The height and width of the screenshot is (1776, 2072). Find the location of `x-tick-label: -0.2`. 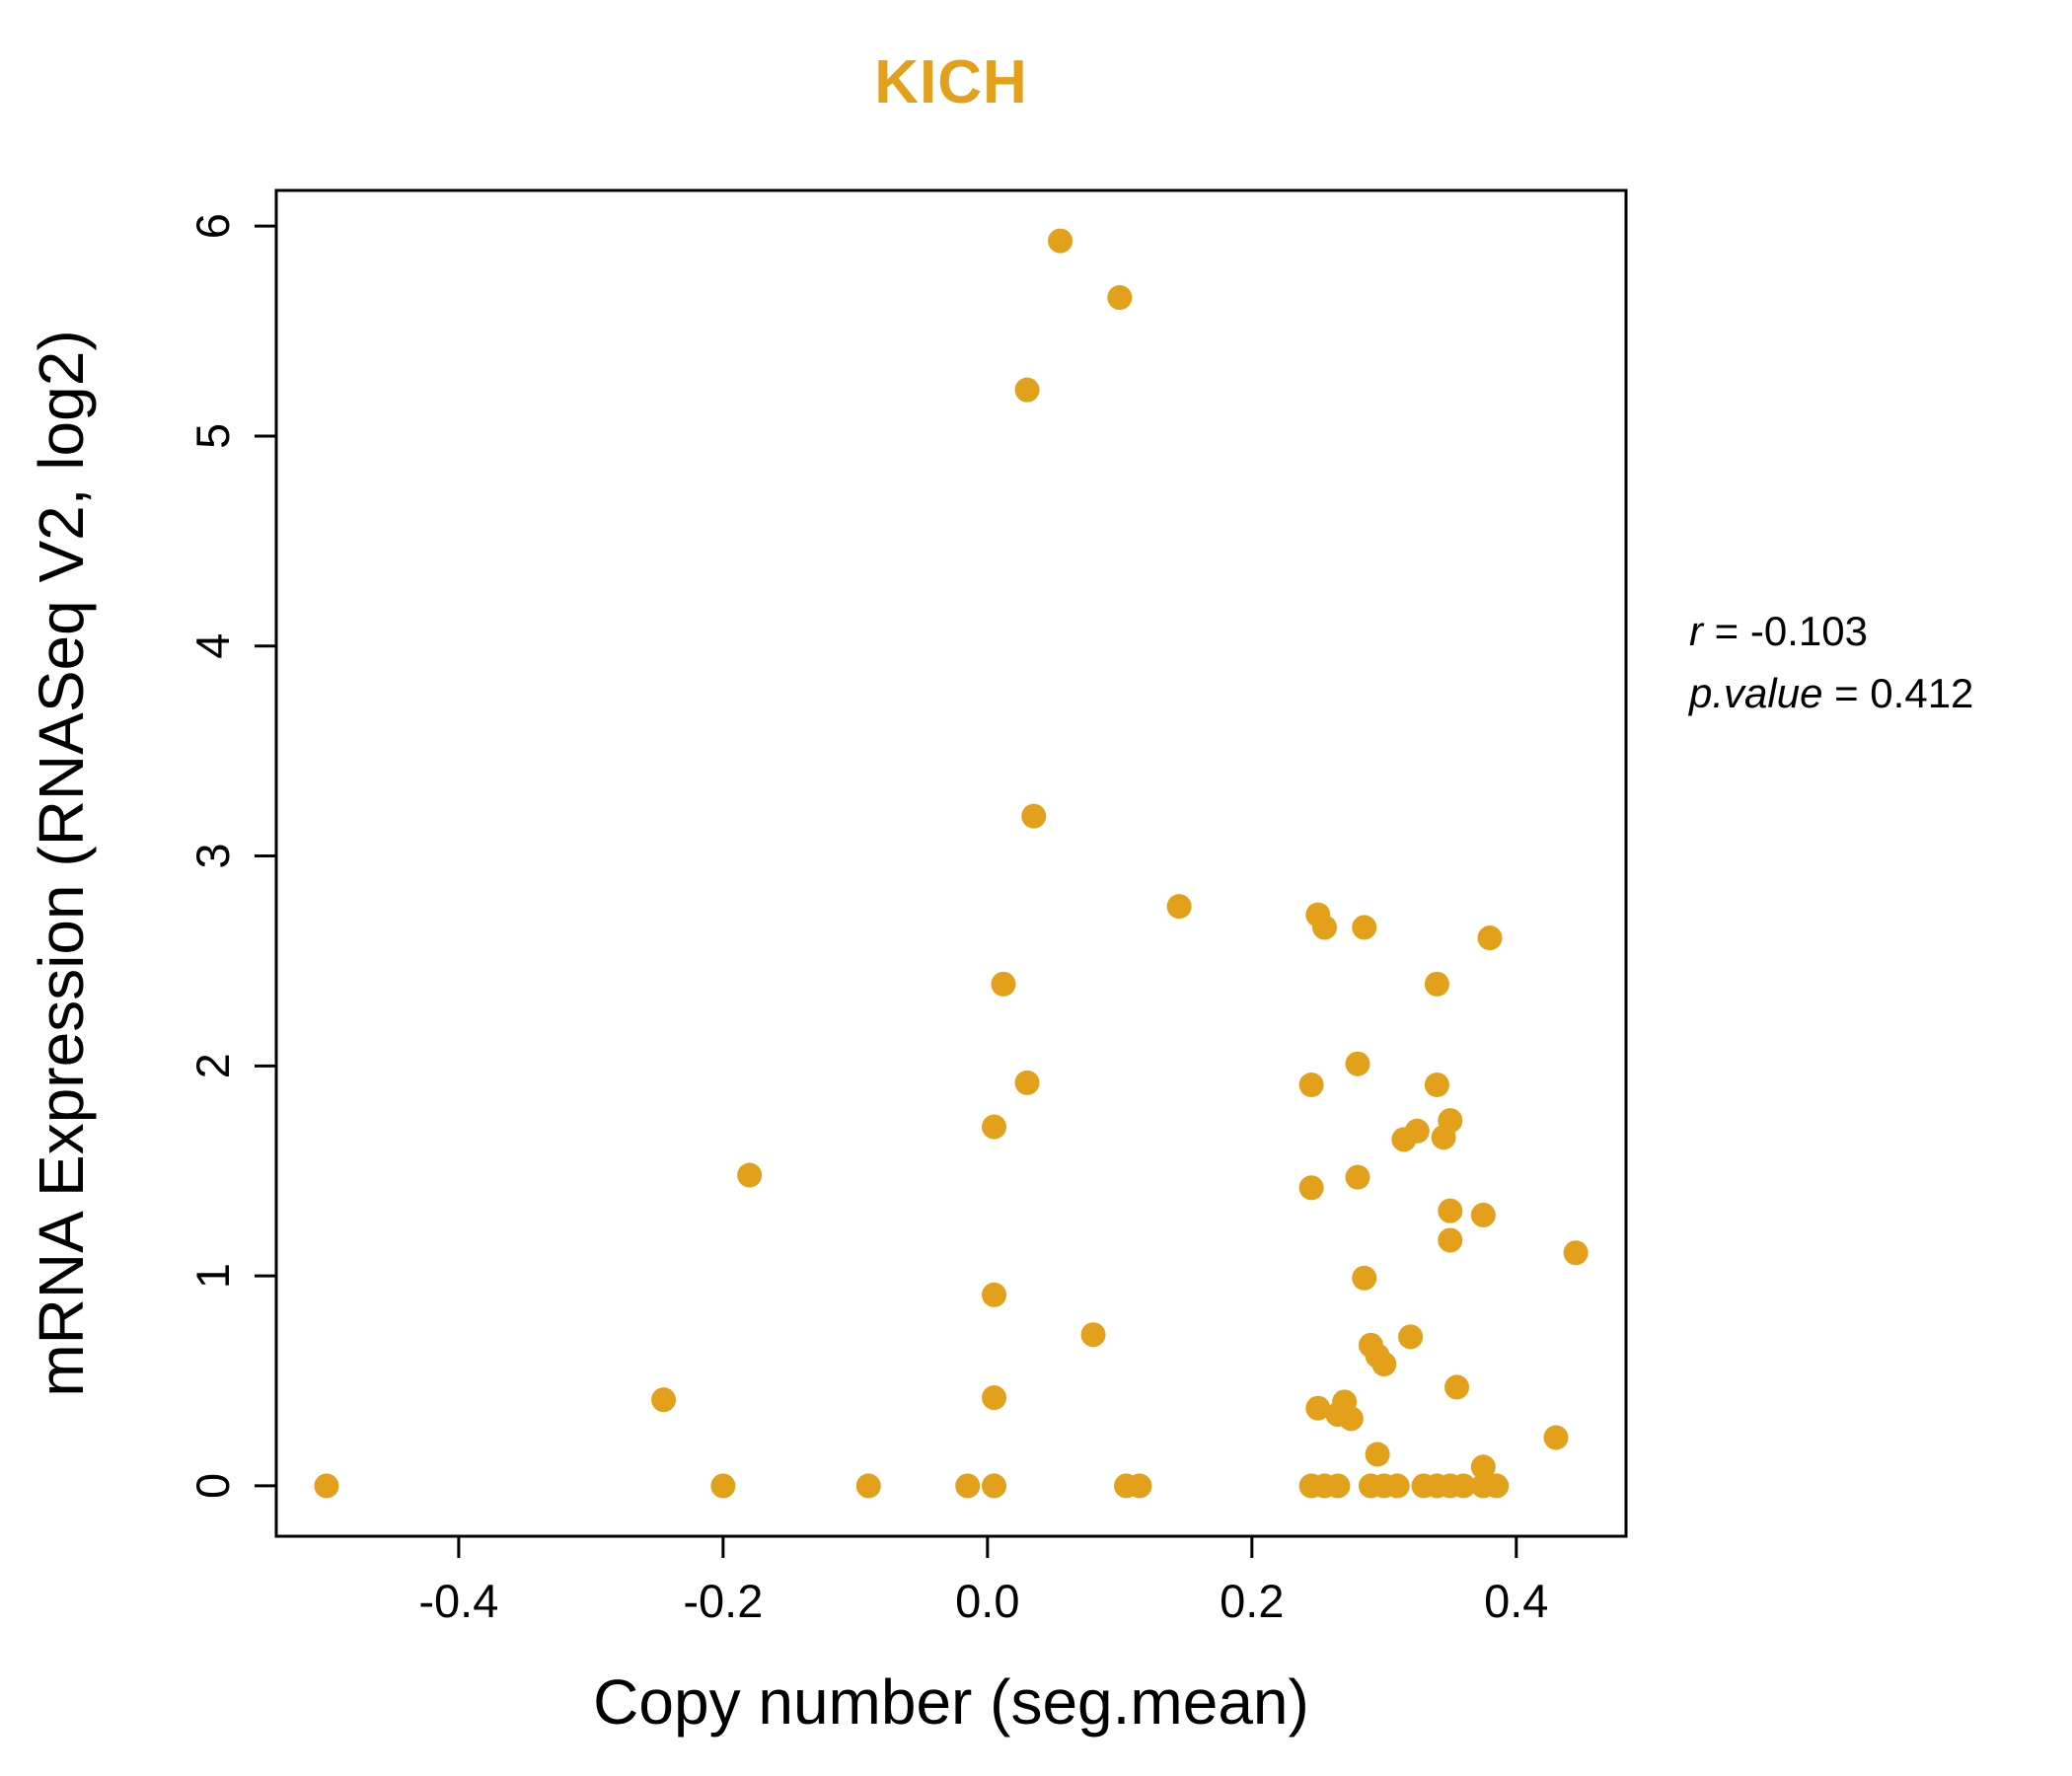

x-tick-label: -0.2 is located at coordinates (723, 1601).